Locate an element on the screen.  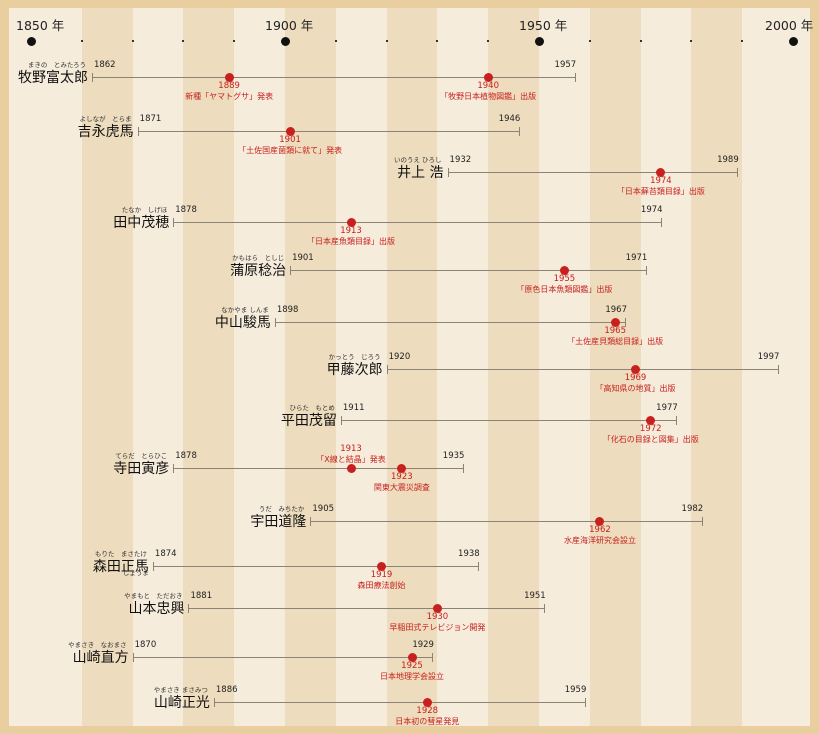
axis-label-1950: 1950 年 is located at coordinates (543, 25).